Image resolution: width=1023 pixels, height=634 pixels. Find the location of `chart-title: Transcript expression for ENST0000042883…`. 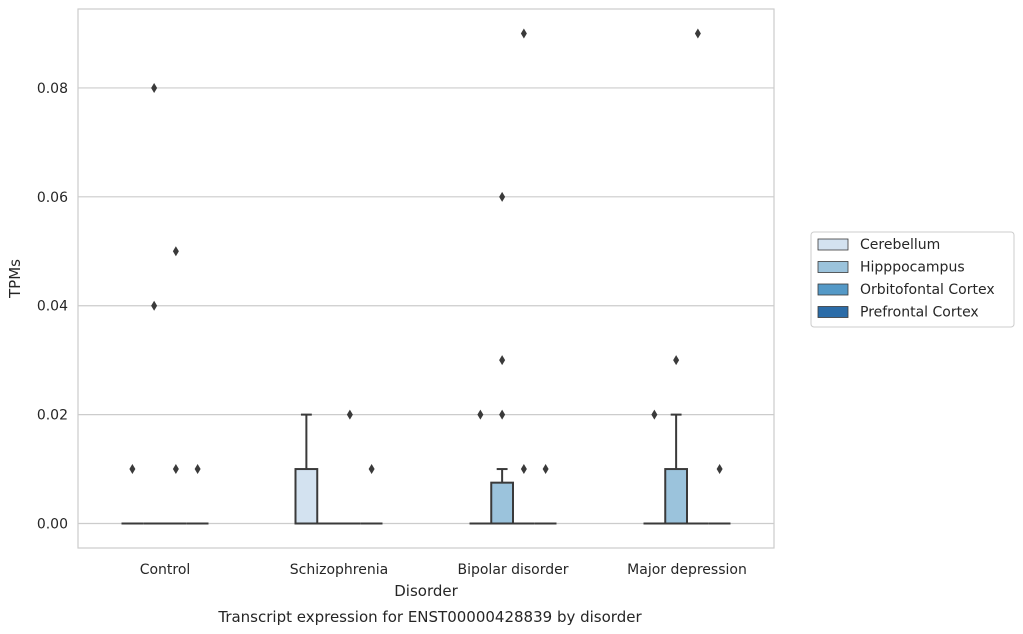

chart-title: Transcript expression for ENST0000042883… is located at coordinates (429, 617).